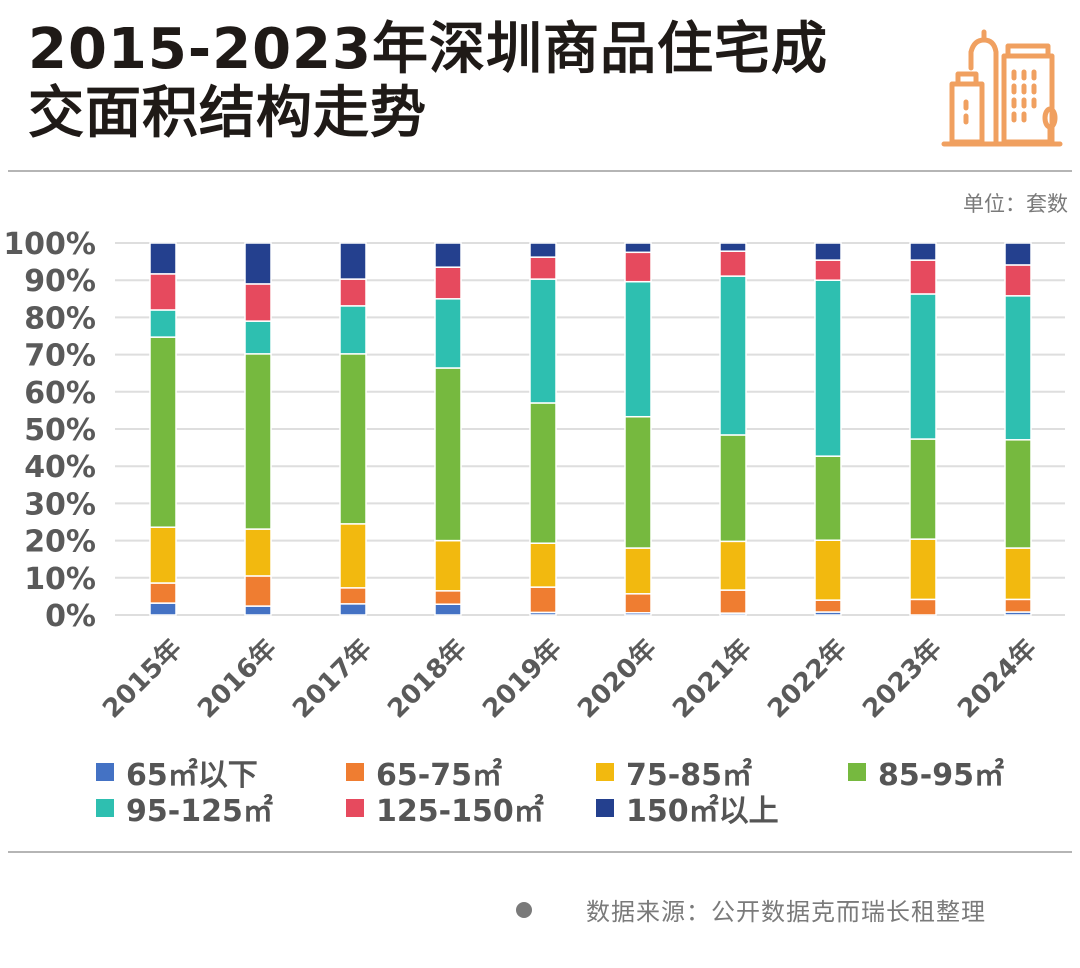 This screenshot has width=1080, height=968. What do you see at coordinates (60, 356) in the screenshot?
I see `y-tick-label: 70%` at bounding box center [60, 356].